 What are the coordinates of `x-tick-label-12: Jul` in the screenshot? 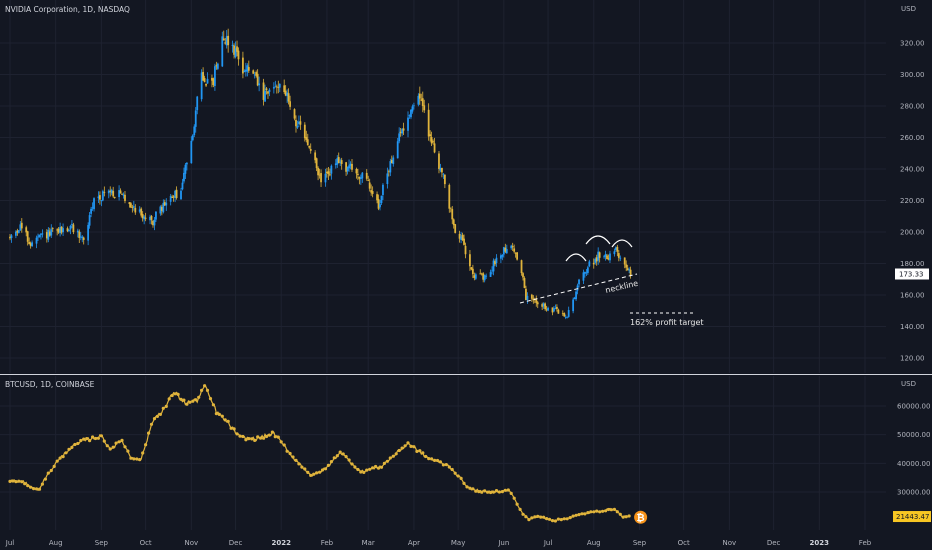 It's located at (548, 543).